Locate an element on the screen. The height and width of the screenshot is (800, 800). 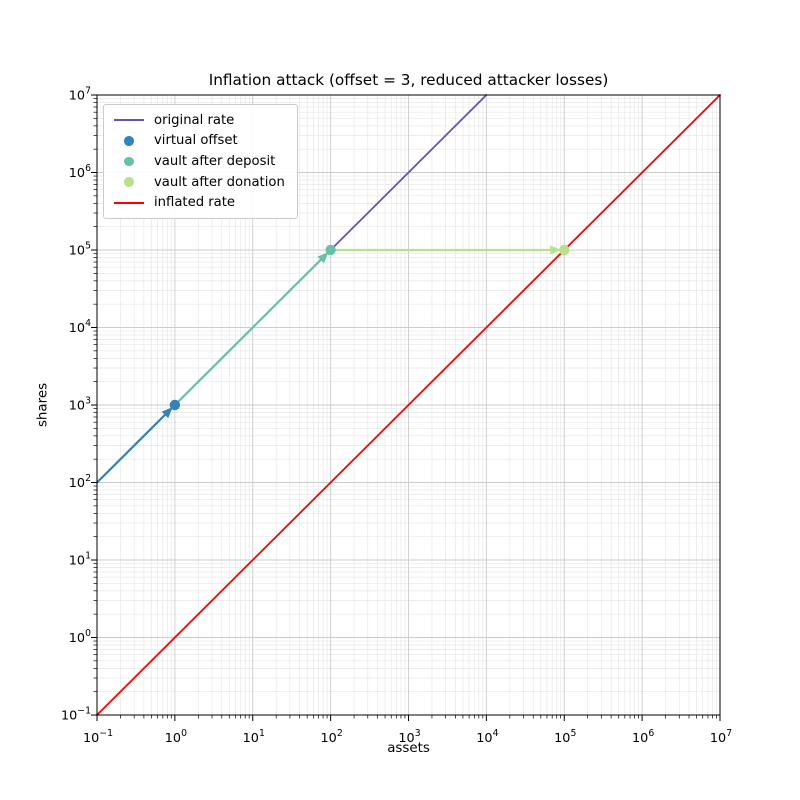
y-tick-label: 10⁶ is located at coordinates (80, 172).